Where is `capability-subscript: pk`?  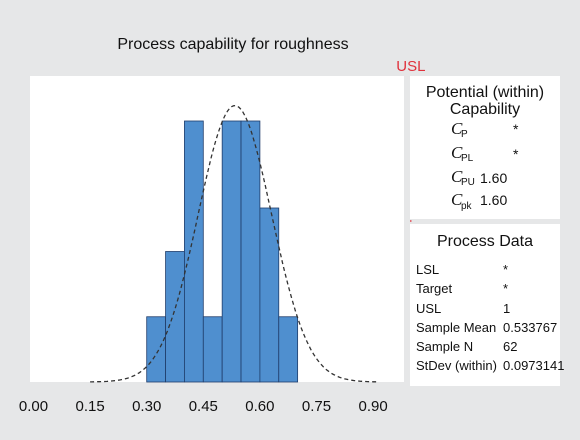 capability-subscript: pk is located at coordinates (466, 206).